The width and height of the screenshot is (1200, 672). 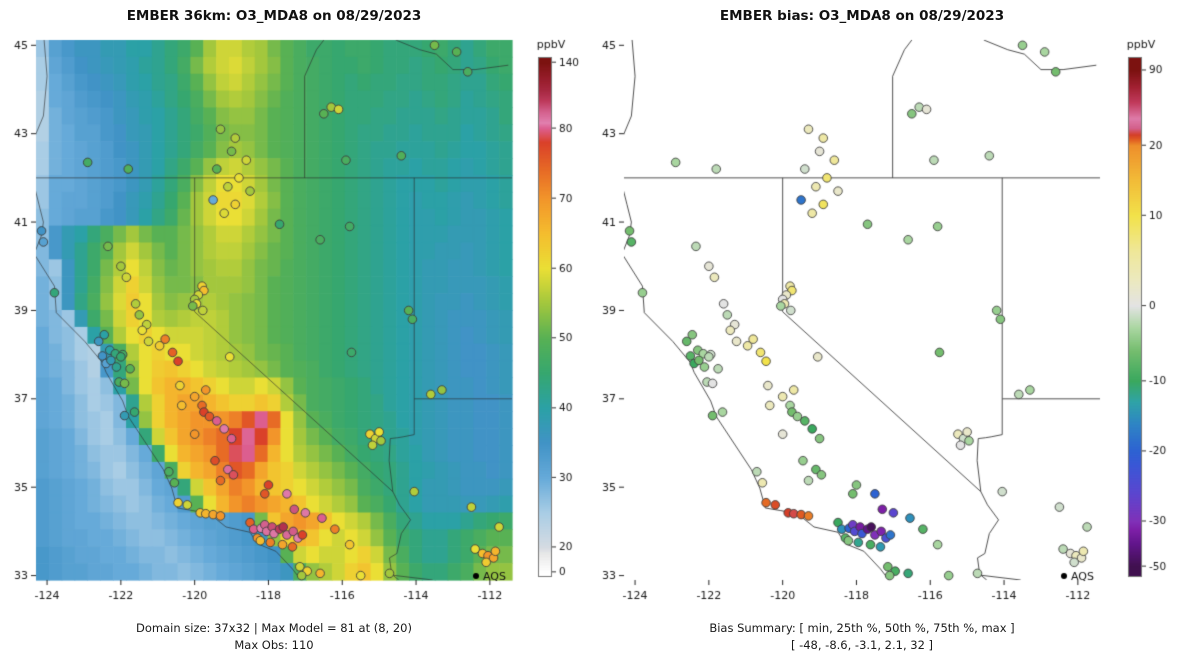 What do you see at coordinates (862, 645) in the screenshot?
I see `bias-caption-summary-values: [ -48, -8.6, -3.1, 2.1, 32 ]` at bounding box center [862, 645].